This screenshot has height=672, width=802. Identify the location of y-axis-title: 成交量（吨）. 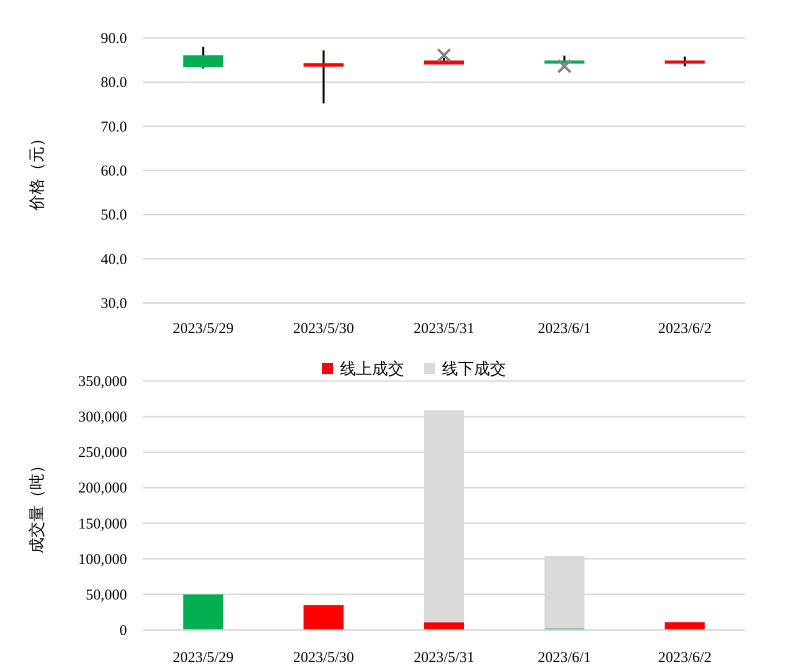
(37, 506).